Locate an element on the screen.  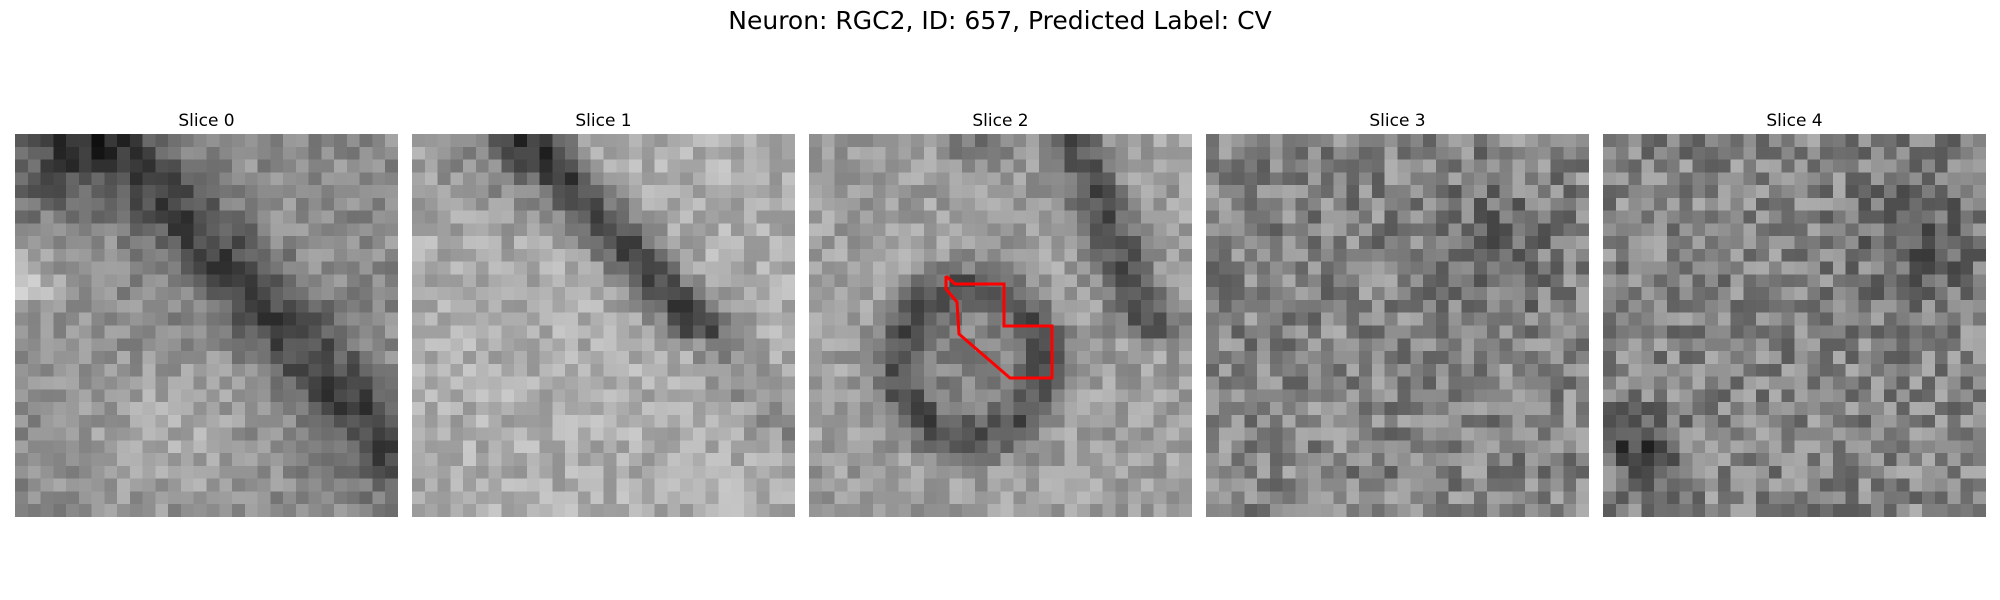
slice-panel-4: Slice 4 is located at coordinates (1794, 312).